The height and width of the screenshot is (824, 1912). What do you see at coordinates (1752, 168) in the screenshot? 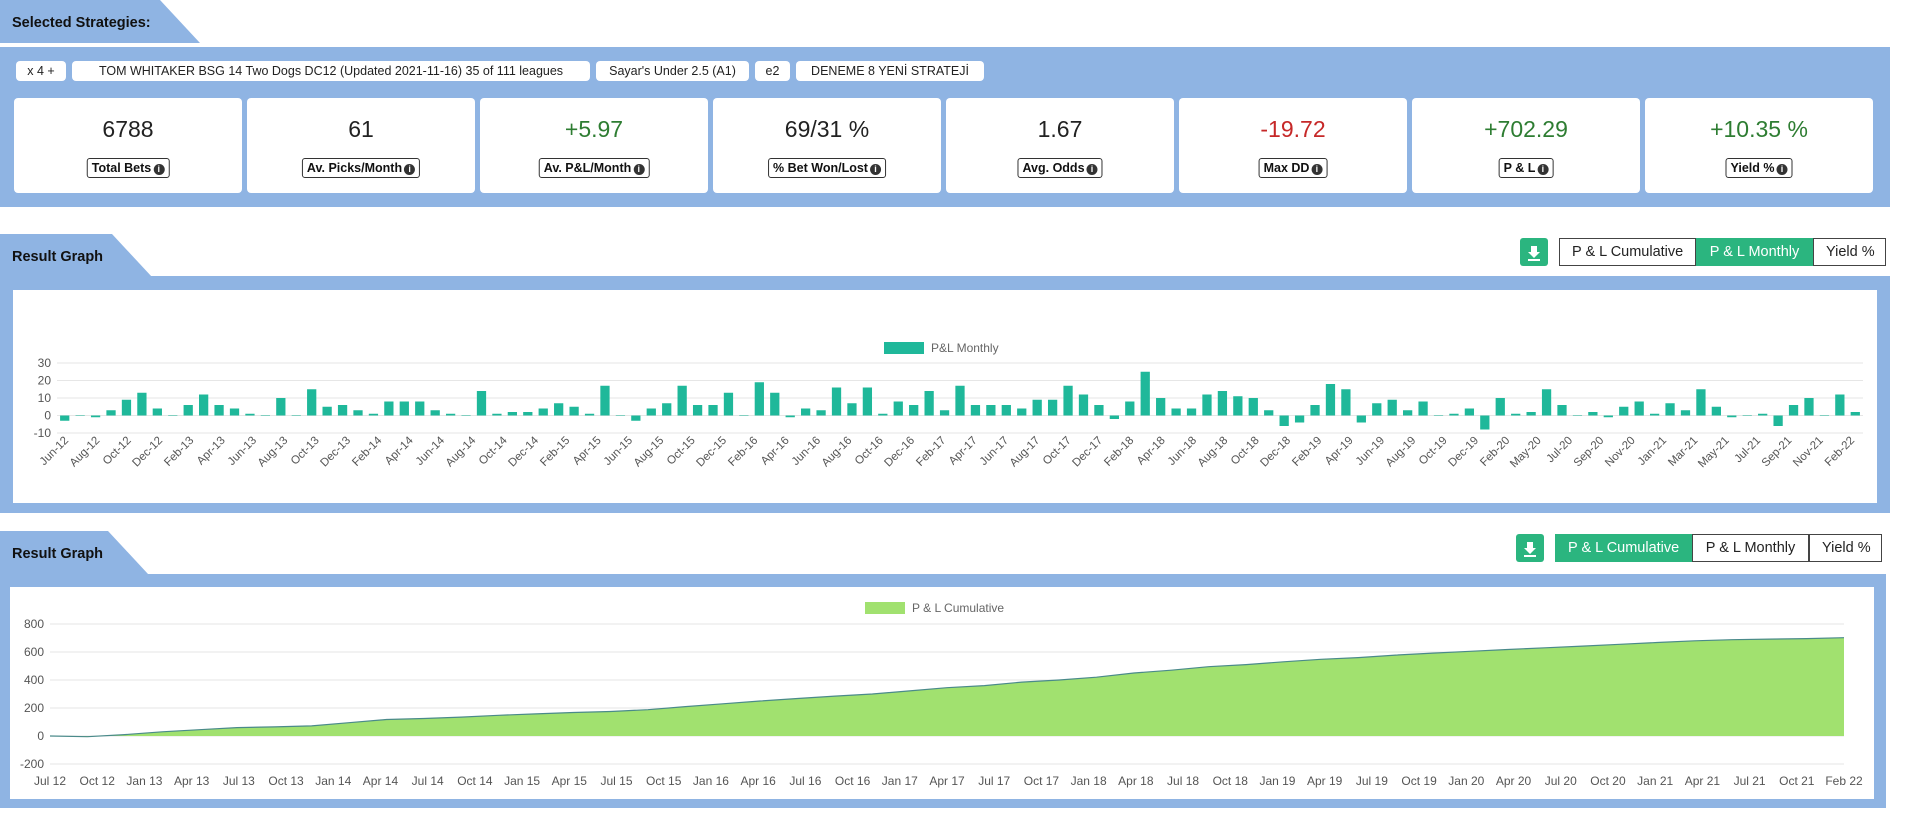
I see `stat-label-text: Yield %` at bounding box center [1752, 168].